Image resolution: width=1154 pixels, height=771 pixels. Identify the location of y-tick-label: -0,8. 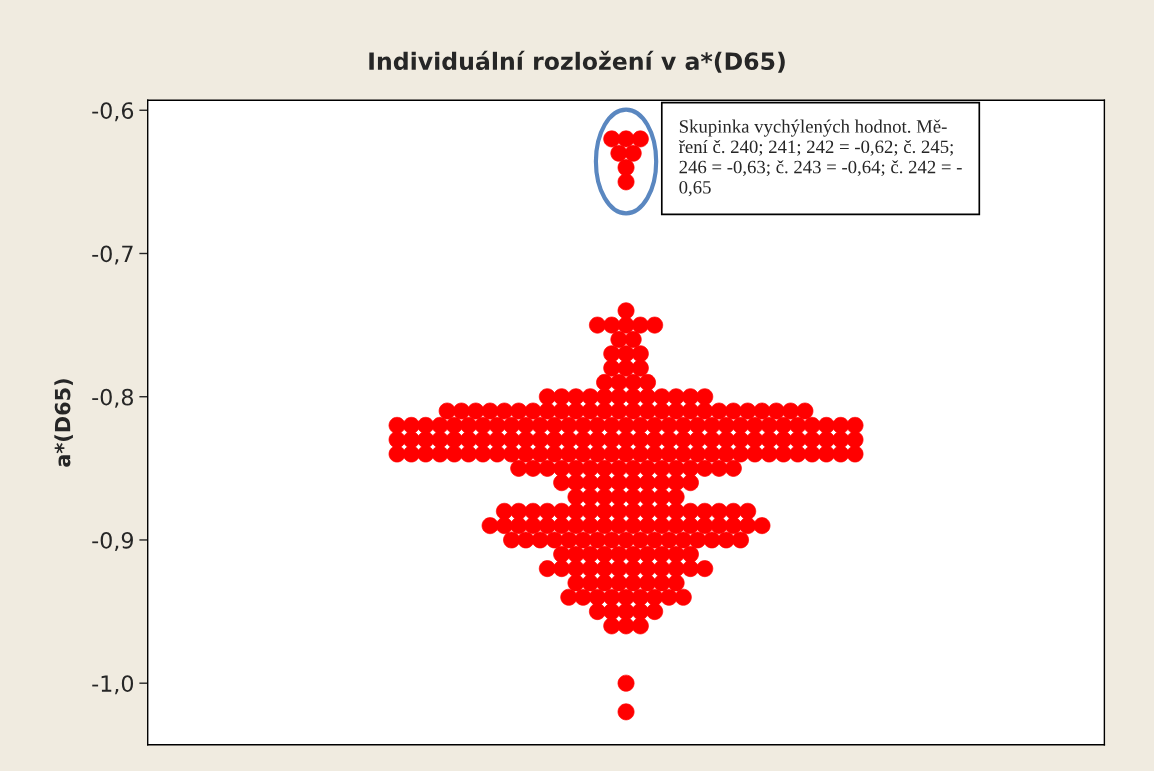
(112, 398).